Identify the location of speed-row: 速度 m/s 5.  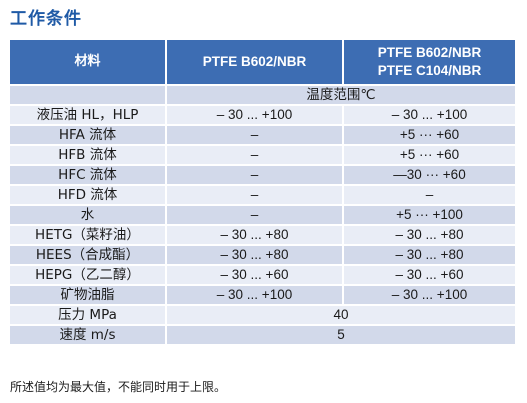
(262, 335).